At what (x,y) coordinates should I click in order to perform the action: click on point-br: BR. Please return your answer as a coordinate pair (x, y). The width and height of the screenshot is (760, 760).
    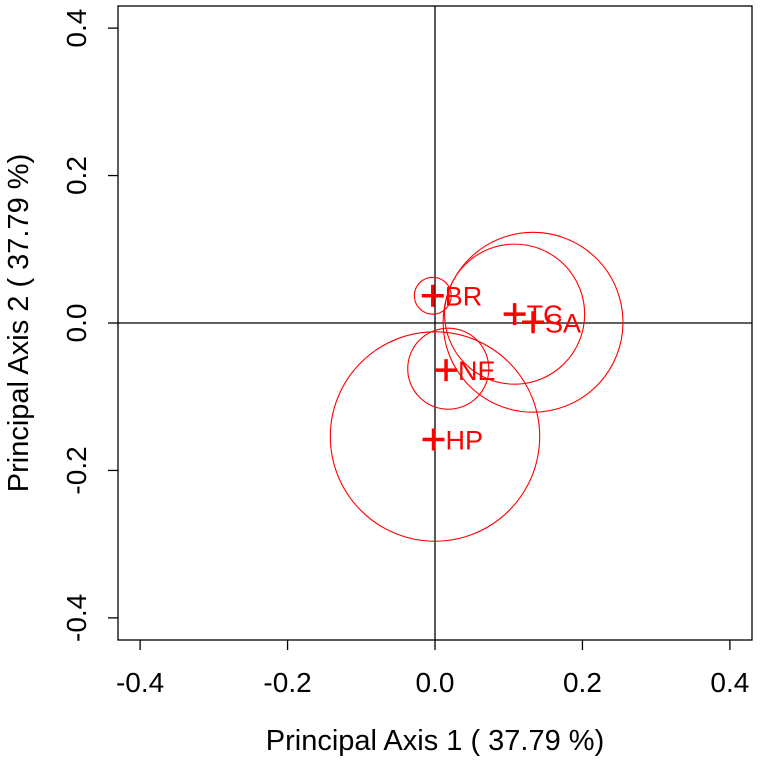
    Looking at the image, I should click on (452, 297).